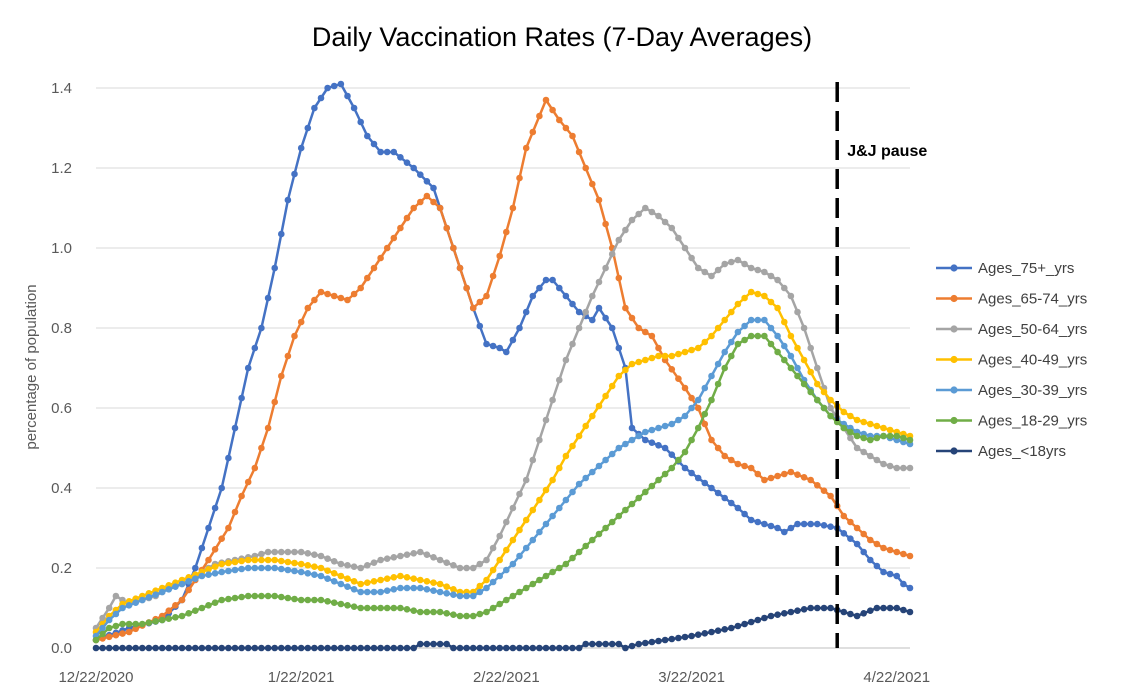  Describe the element at coordinates (506, 677) in the screenshot. I see `x-tick-label: 2/22/2021` at that location.